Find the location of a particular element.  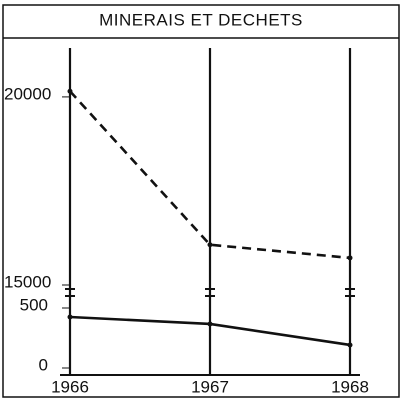

y-tick-label: 0 is located at coordinates (43, 364).